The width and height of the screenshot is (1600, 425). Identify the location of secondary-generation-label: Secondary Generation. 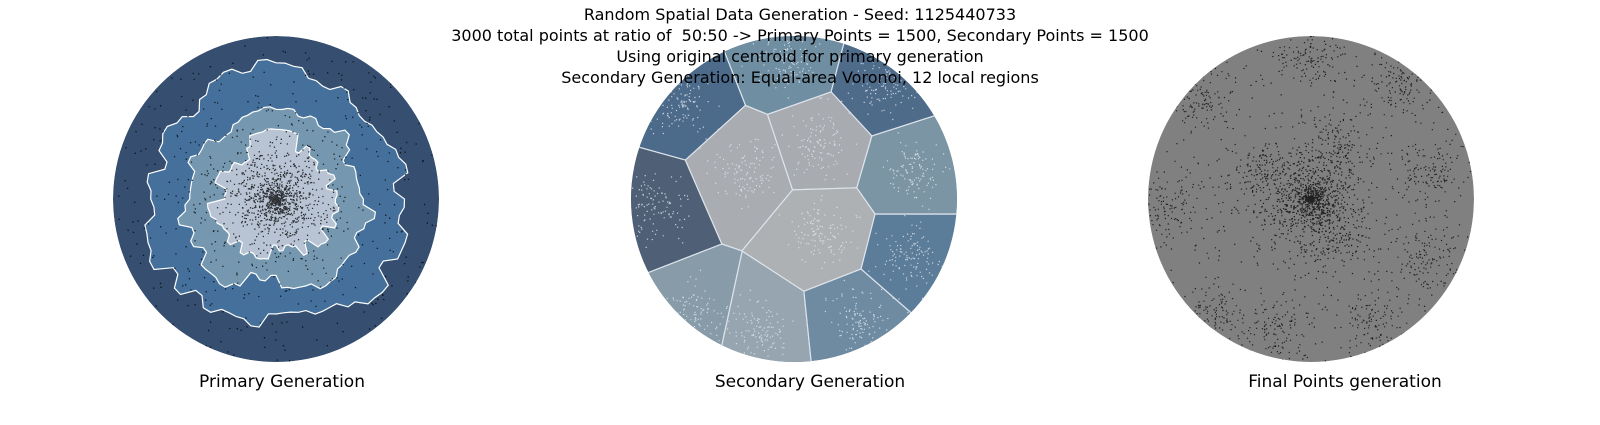
(810, 382).